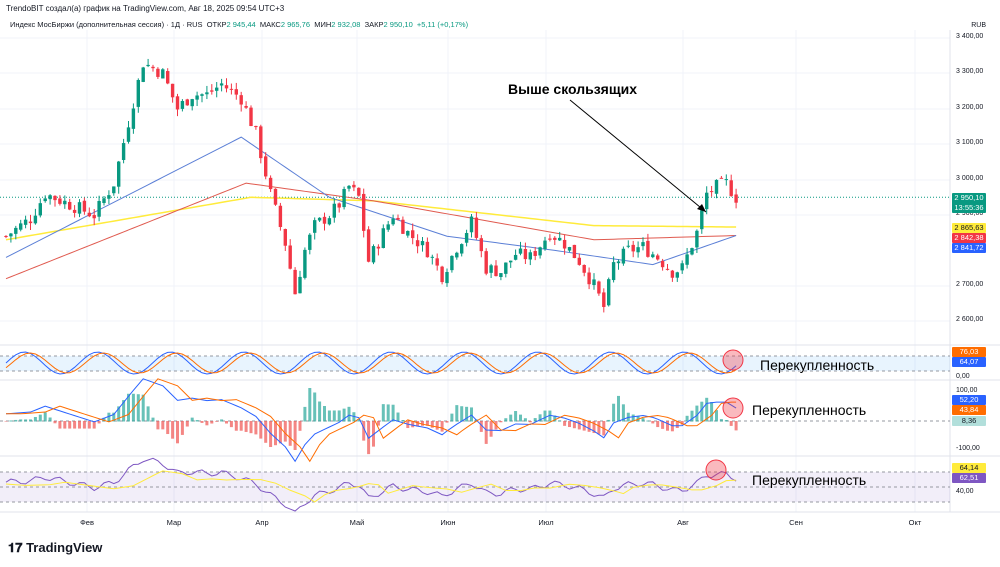 The width and height of the screenshot is (1000, 567). I want to click on time-axis-label: Фев, so click(87, 522).